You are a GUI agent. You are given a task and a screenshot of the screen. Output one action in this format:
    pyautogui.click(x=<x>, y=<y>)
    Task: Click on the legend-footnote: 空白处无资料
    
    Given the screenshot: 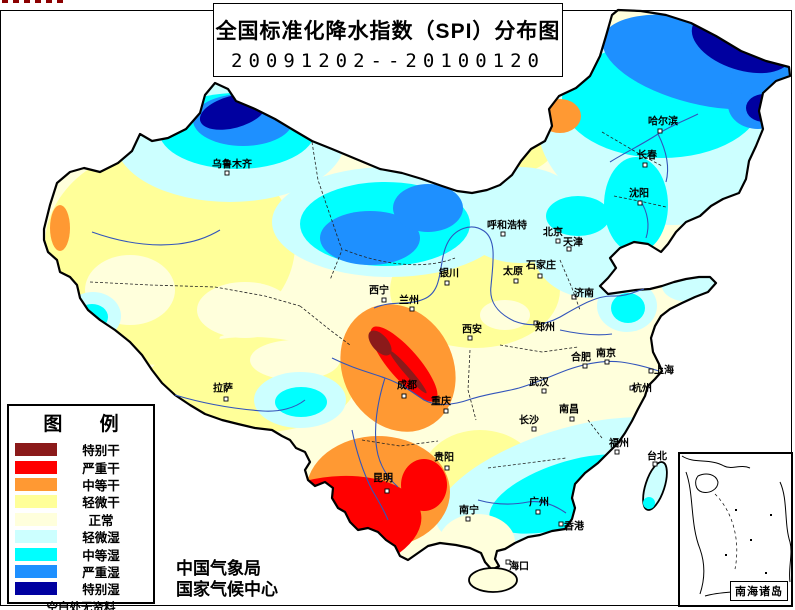 What is the action you would take?
    pyautogui.click(x=81, y=605)
    